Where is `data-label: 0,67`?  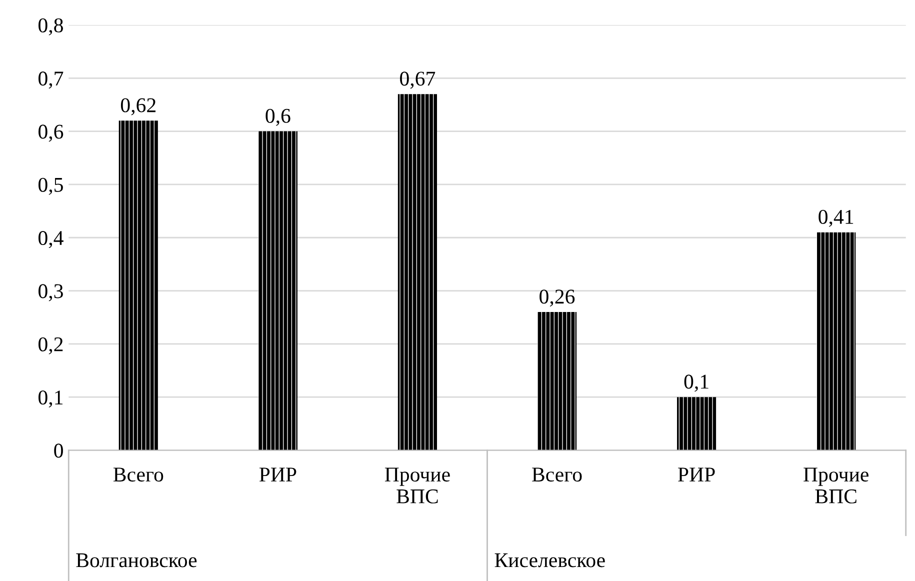 data-label: 0,67 is located at coordinates (418, 80).